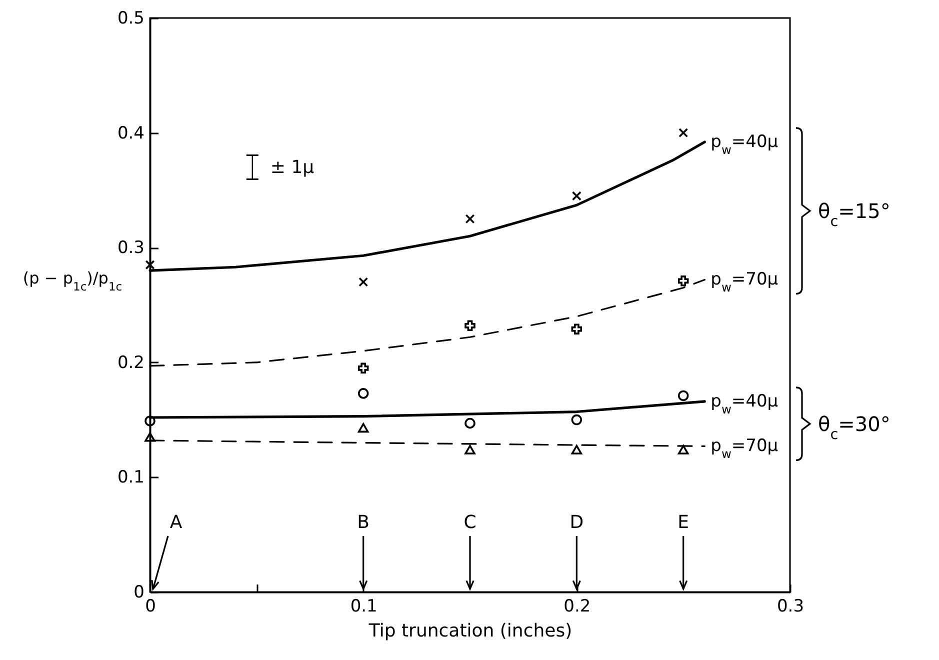  Describe the element at coordinates (130, 362) in the screenshot. I see `y-tick-label: 0.2` at that location.